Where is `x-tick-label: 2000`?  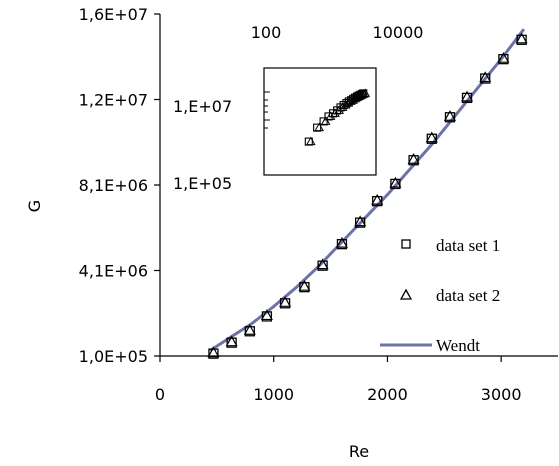 x-tick-label: 2000 is located at coordinates (387, 394).